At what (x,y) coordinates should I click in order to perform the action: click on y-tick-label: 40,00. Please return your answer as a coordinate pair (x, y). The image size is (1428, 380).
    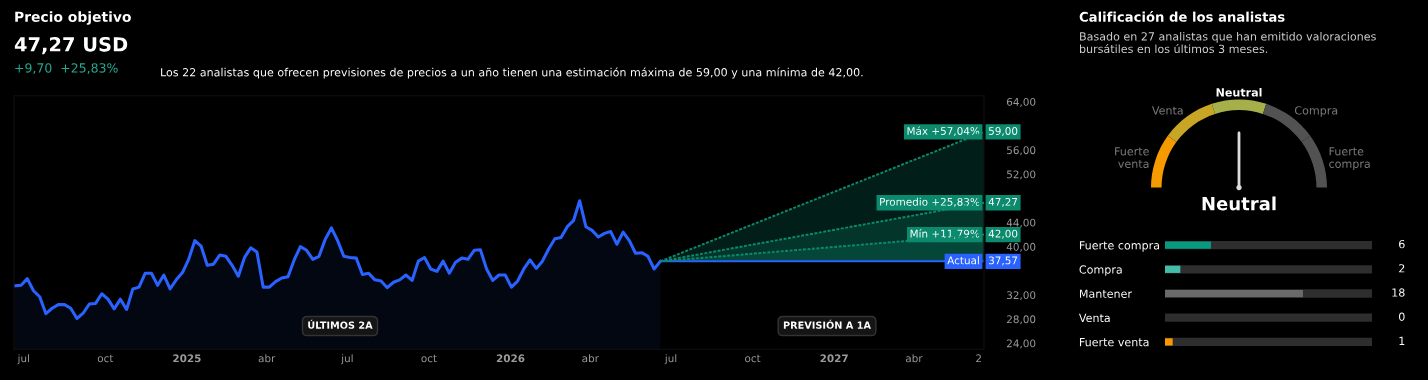
    Looking at the image, I should click on (1021, 247).